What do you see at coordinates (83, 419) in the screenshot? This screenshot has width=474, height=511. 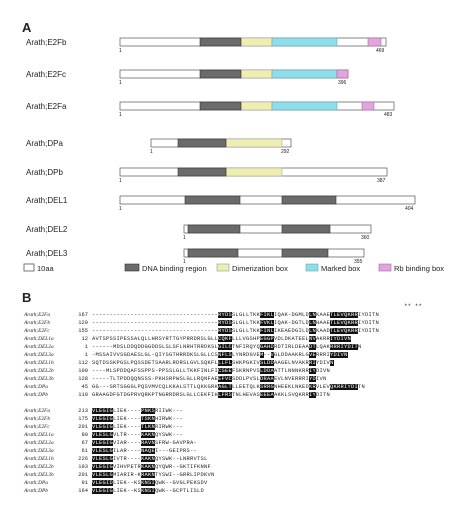 I see `alignment-position: 175` at bounding box center [83, 419].